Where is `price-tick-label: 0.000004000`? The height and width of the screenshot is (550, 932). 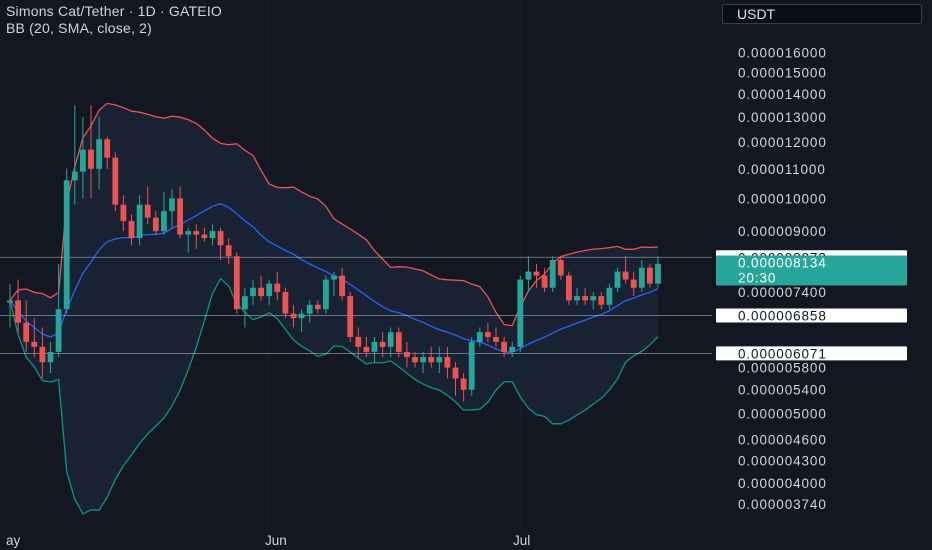
price-tick-label: 0.000004000 is located at coordinates (782, 483).